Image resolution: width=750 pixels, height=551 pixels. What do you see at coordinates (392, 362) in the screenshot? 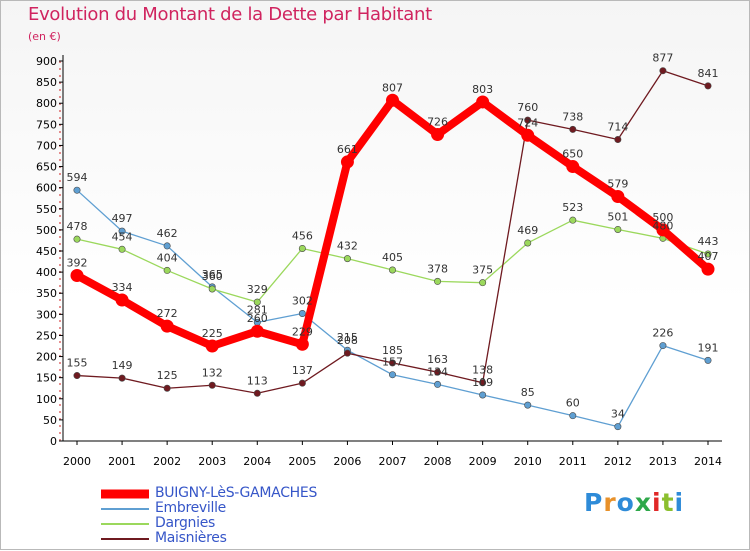
I see `data-label: 157` at bounding box center [392, 362].